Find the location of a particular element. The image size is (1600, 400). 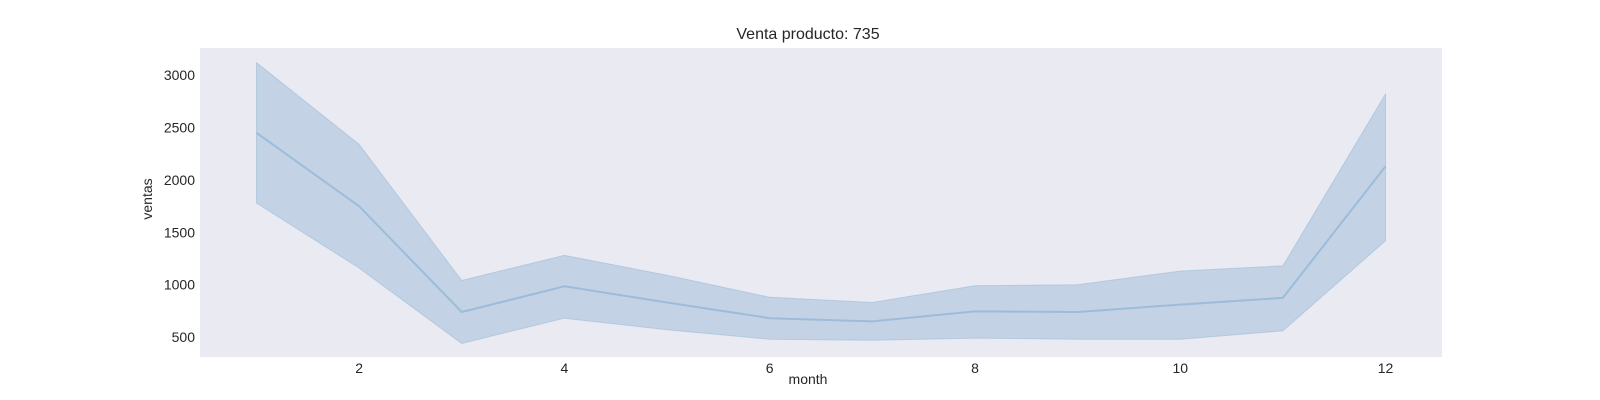

y-tick-label: 1500 is located at coordinates (179, 232).